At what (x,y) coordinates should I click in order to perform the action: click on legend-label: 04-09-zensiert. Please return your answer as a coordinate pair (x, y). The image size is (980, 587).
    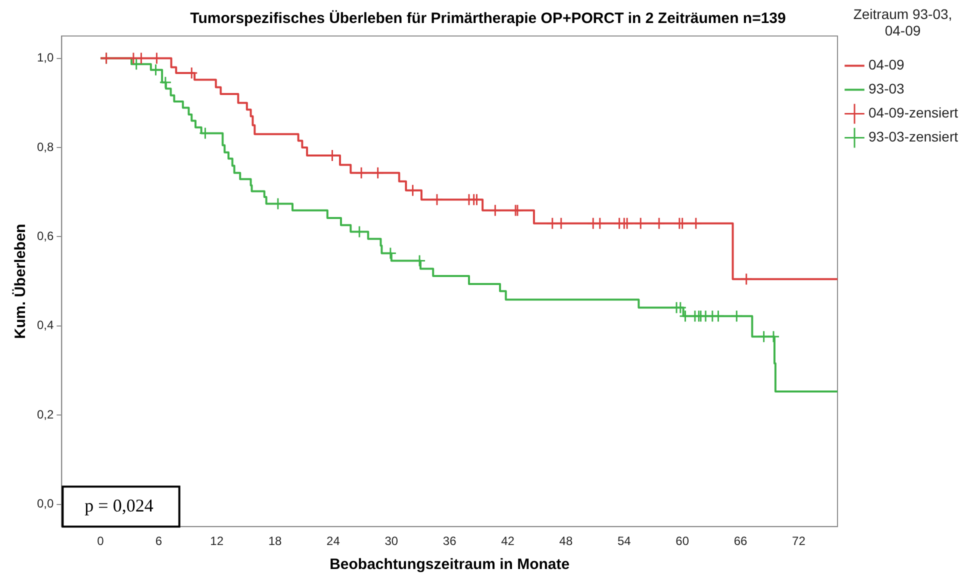
    Looking at the image, I should click on (913, 112).